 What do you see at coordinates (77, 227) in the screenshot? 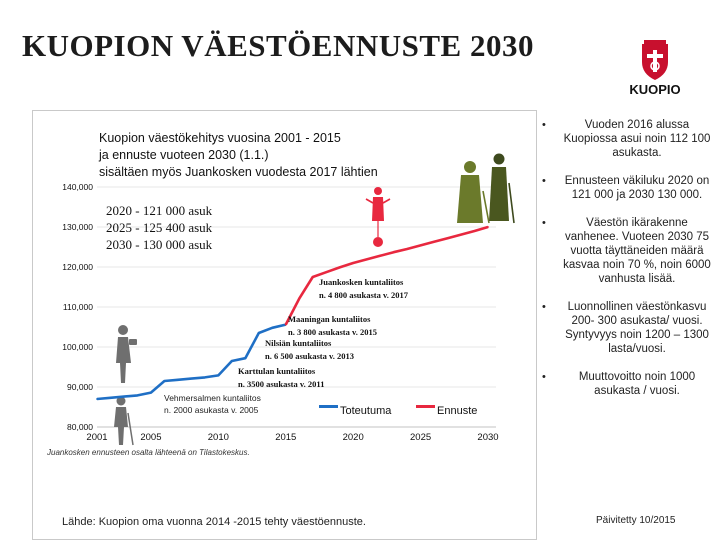
I see `y-tick-label: 130,000` at bounding box center [77, 227].